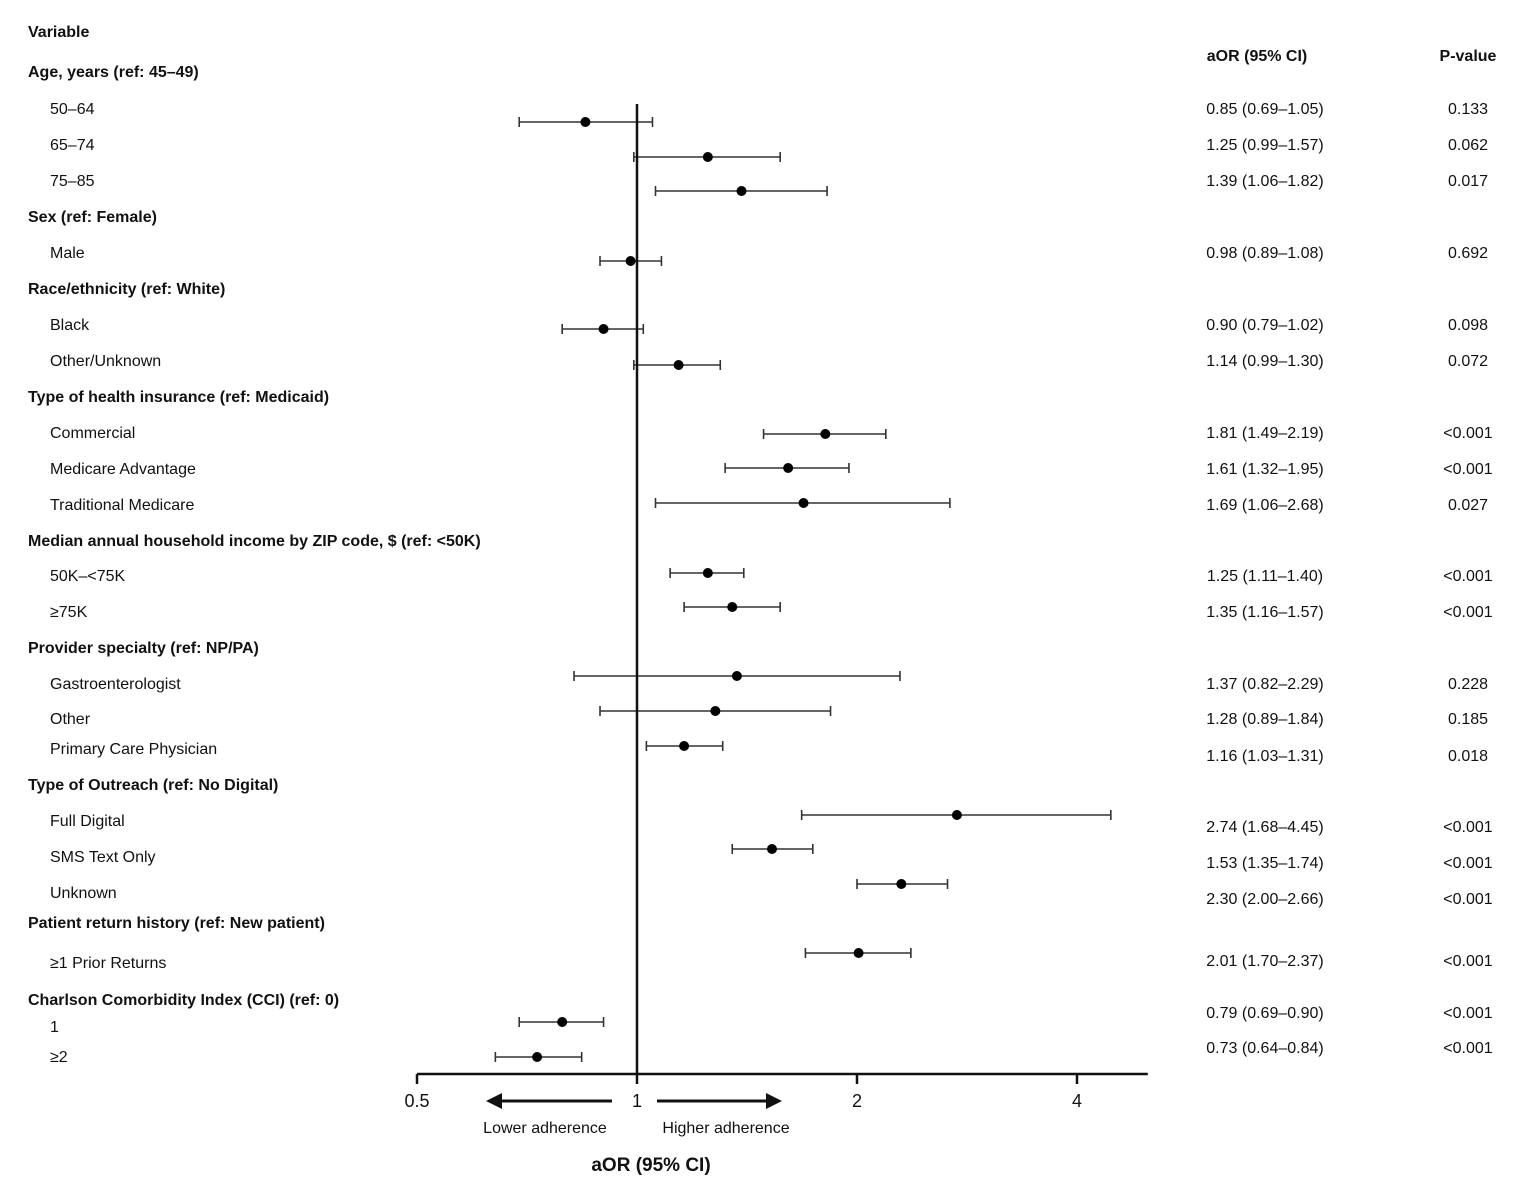 The image size is (1540, 1194). Describe the element at coordinates (67, 253) in the screenshot. I see `row-label: Male` at that location.